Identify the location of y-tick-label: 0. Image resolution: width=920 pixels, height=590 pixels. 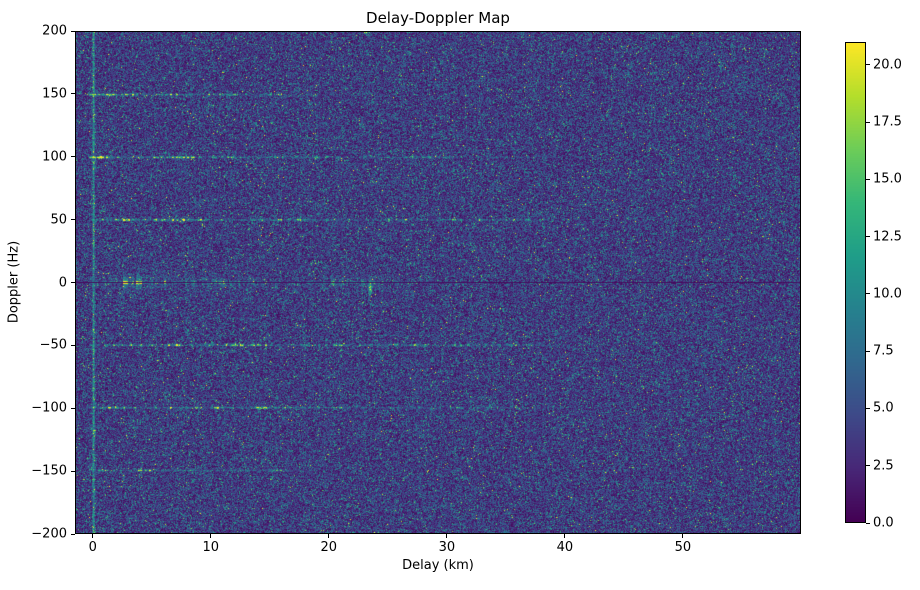
(62, 282).